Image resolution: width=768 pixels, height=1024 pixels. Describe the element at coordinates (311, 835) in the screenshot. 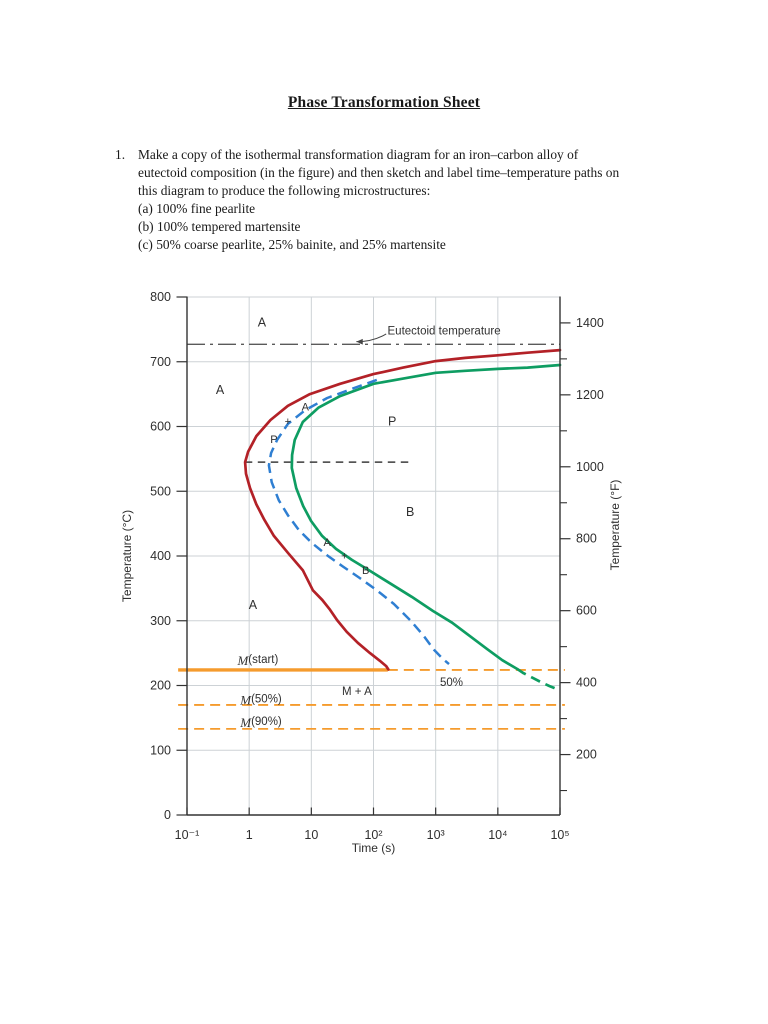

I see `time-tick-label: 10` at that location.